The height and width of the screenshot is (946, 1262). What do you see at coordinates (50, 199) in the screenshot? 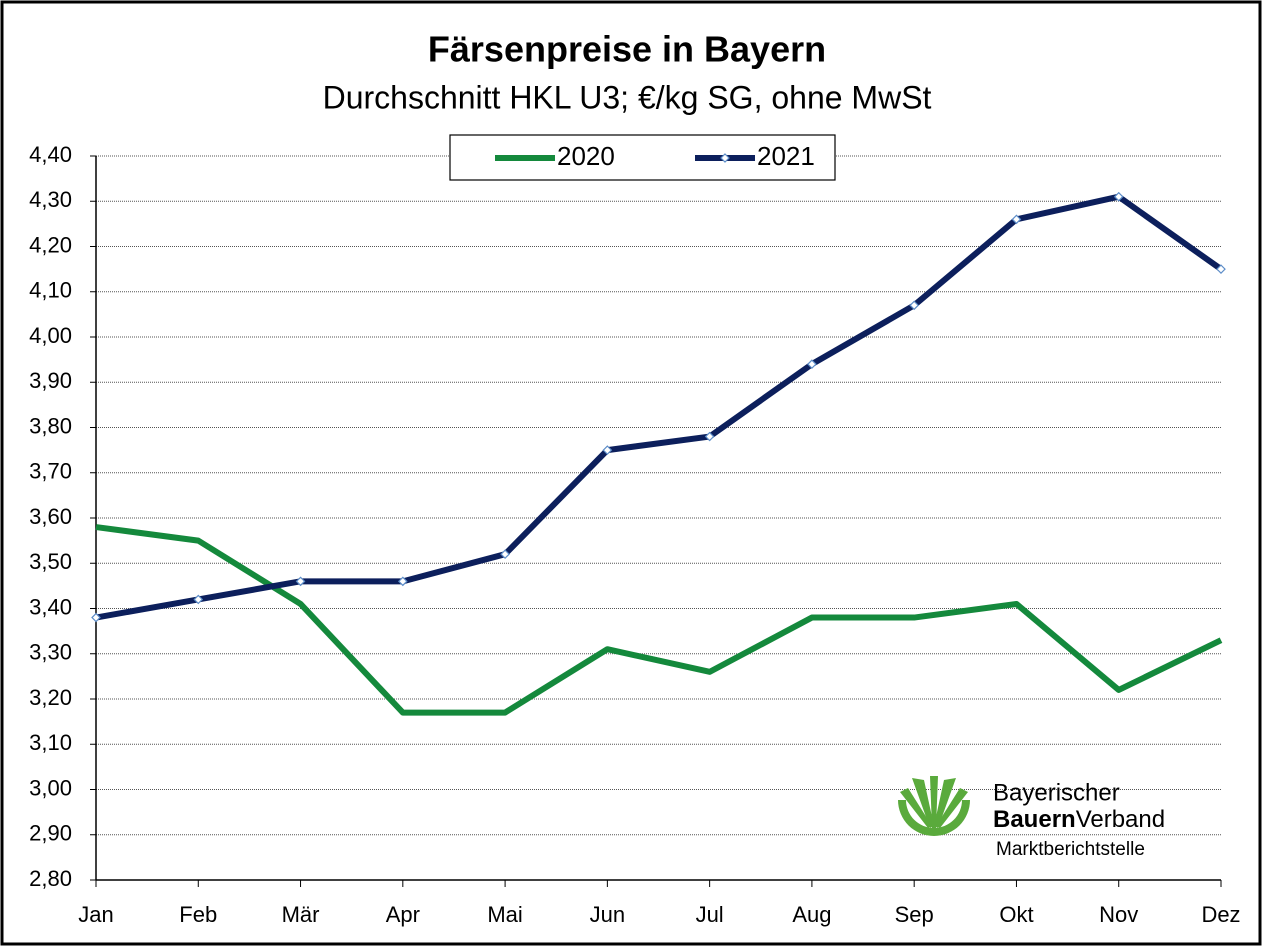
I see `y-tick-label: 4,30` at bounding box center [50, 199].